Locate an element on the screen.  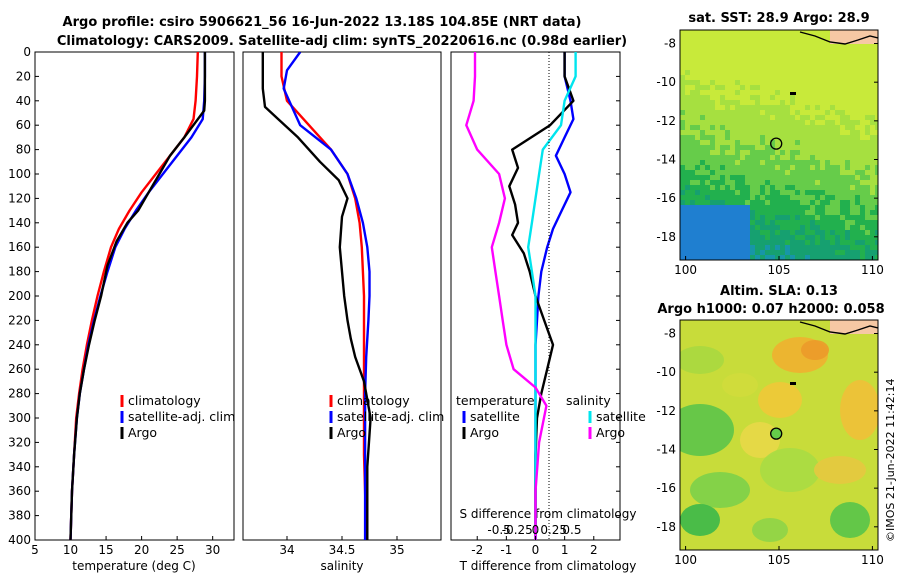
t-diff-tick-label: -2 is located at coordinates (477, 550).